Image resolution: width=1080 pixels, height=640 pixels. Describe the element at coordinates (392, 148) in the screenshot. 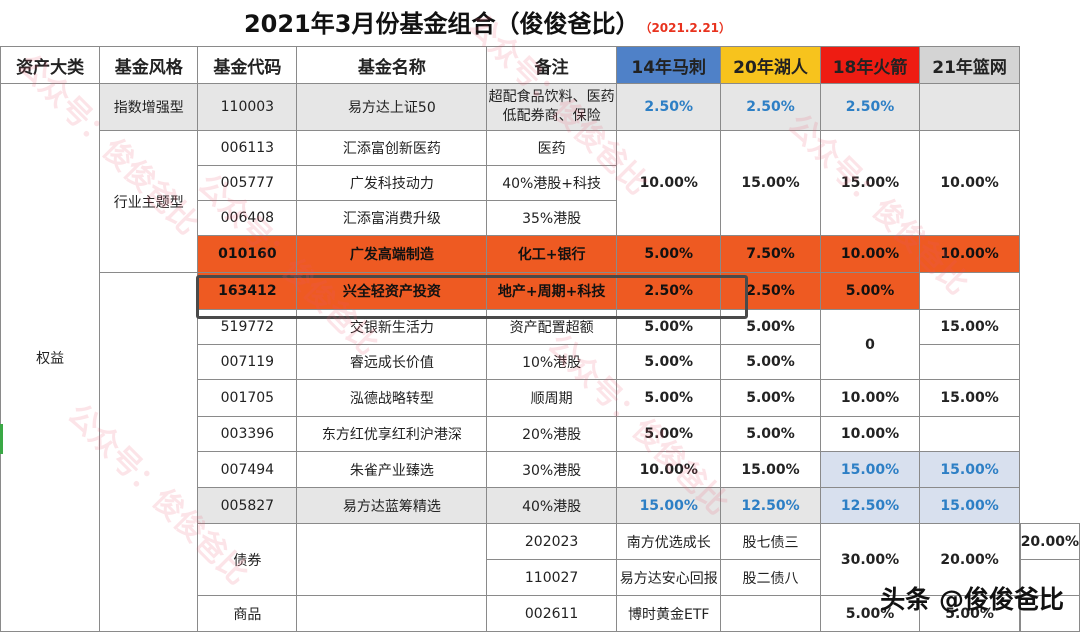

I see `fund-name: 汇添富创新医药` at that location.